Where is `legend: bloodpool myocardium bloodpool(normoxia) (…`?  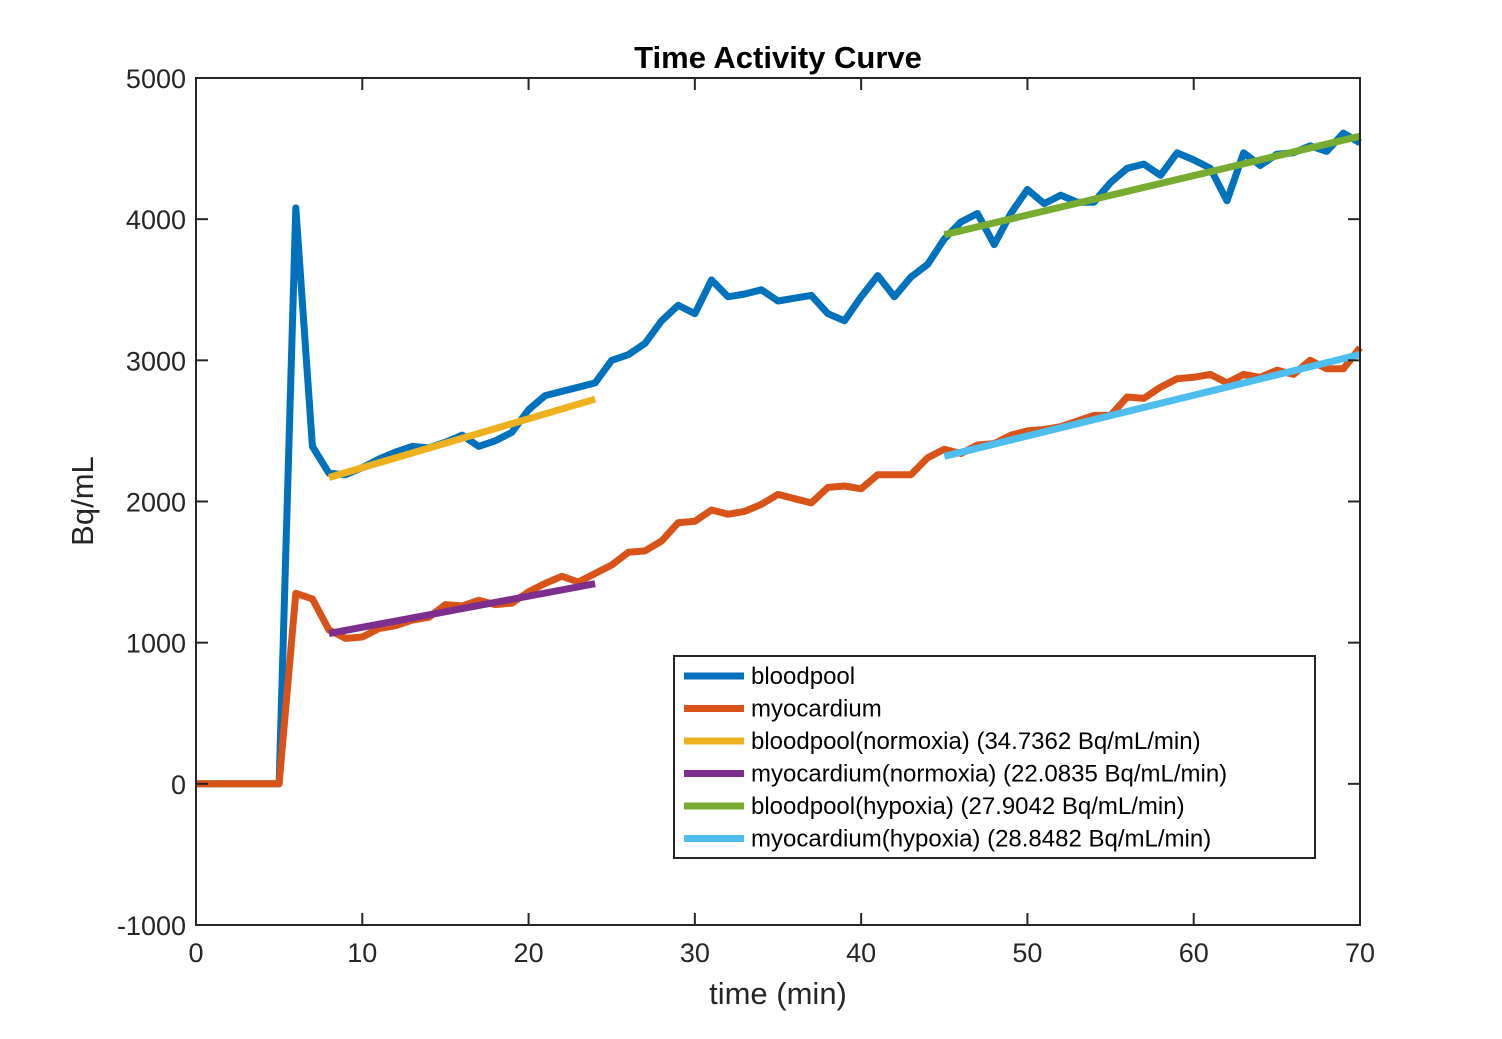 legend: bloodpool myocardium bloodpool(normoxia) (… is located at coordinates (994, 757).